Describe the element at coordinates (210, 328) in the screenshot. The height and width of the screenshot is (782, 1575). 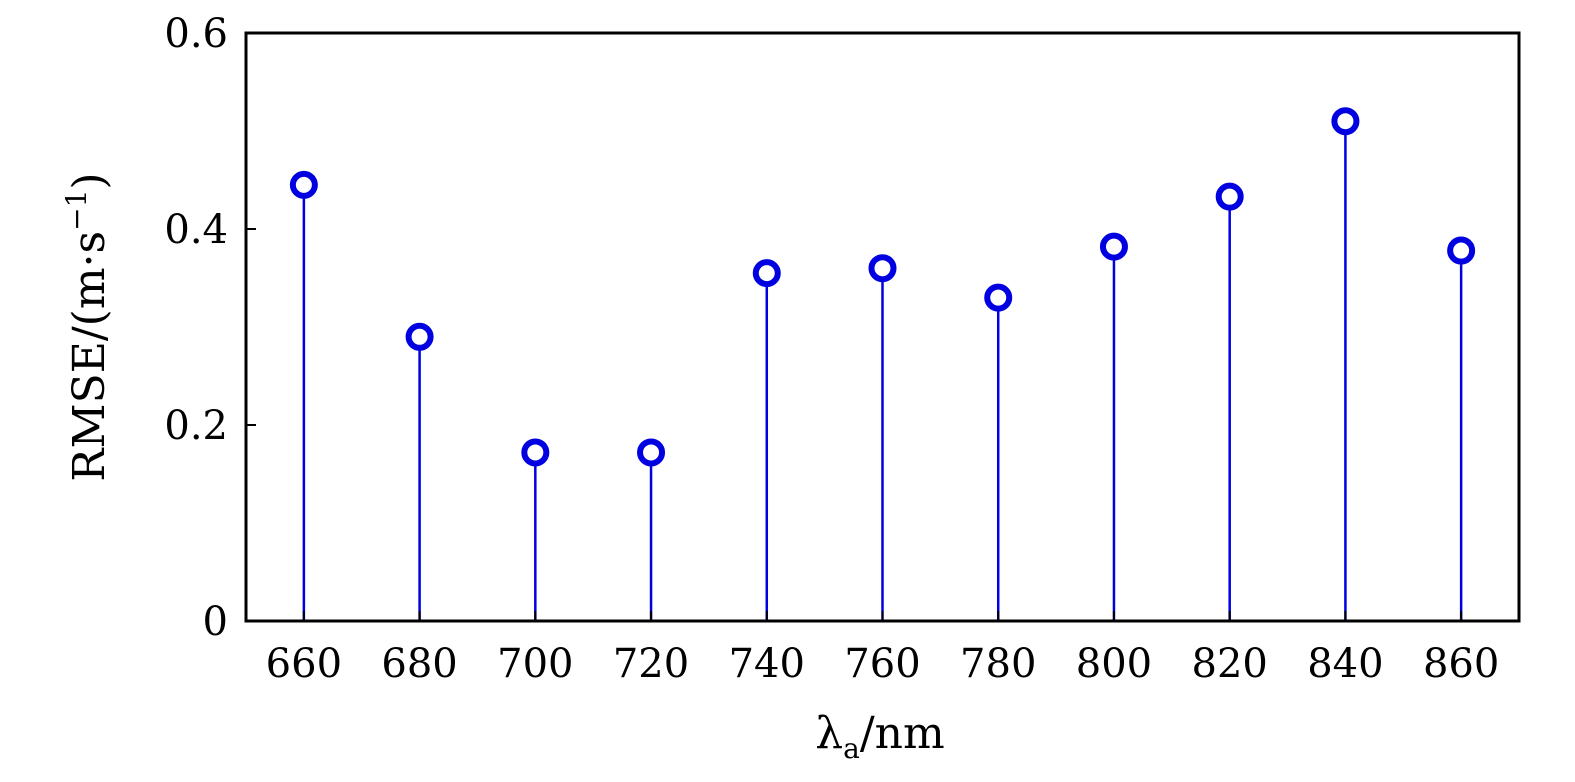
I see `y-ticks-layer: 0 0.2 0.4 0.6` at that location.